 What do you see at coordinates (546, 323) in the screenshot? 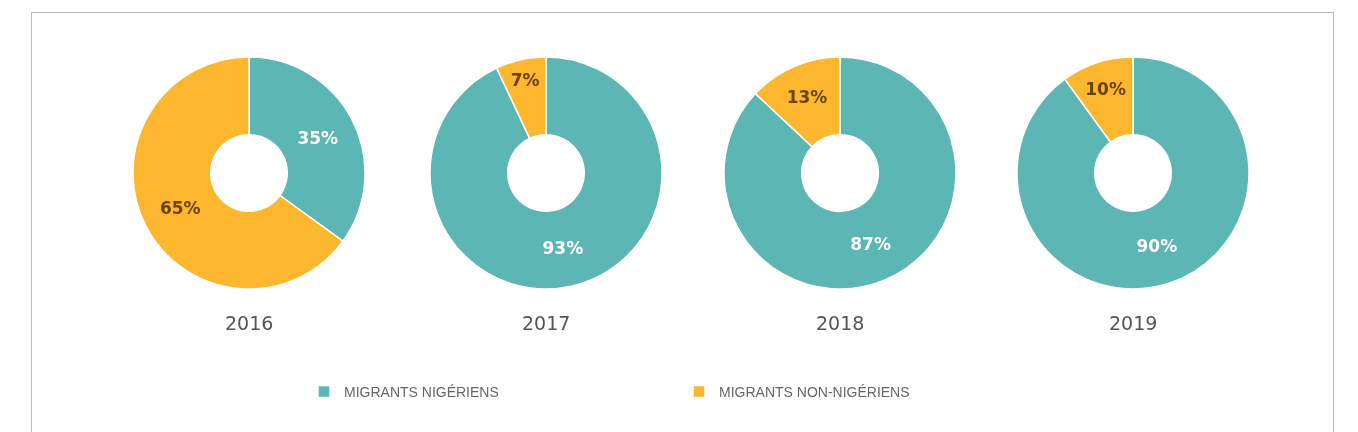
I see `slice-label: 2017` at bounding box center [546, 323].